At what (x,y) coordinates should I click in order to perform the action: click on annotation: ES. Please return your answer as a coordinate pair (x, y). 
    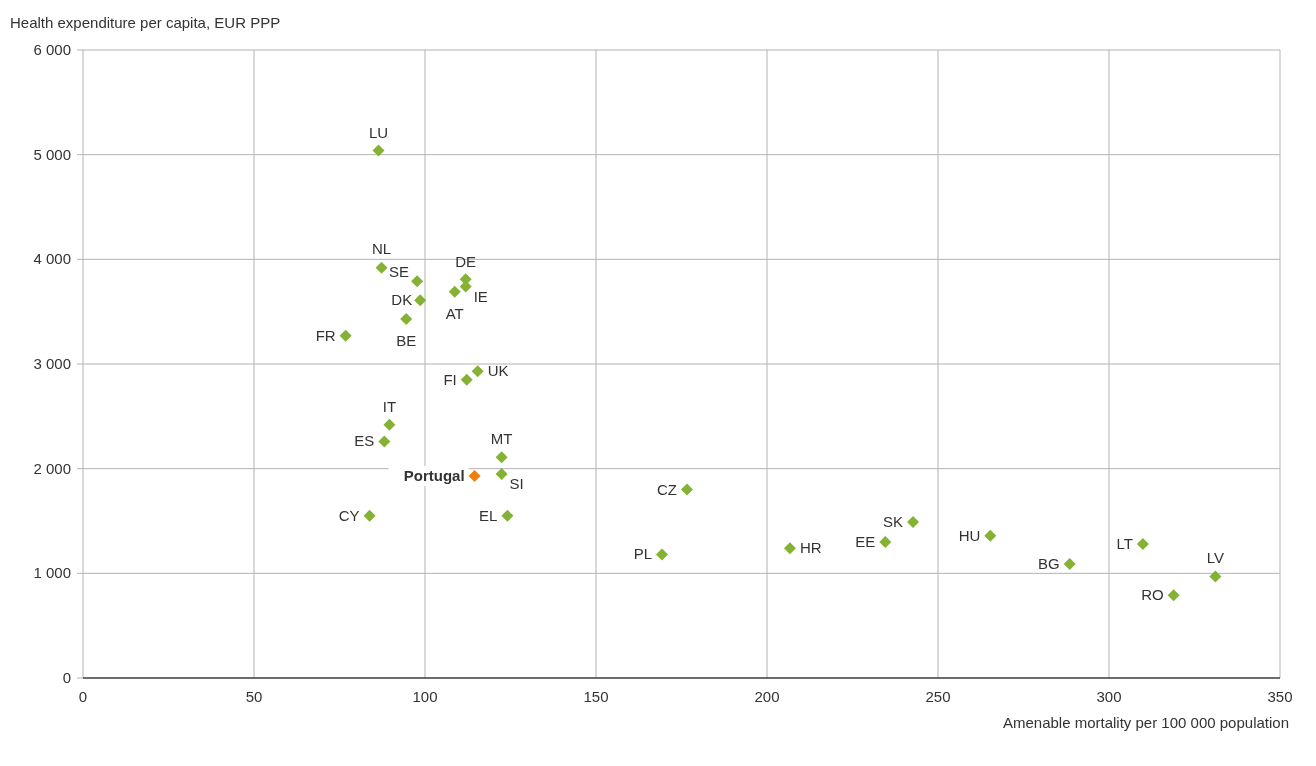
    Looking at the image, I should click on (364, 441).